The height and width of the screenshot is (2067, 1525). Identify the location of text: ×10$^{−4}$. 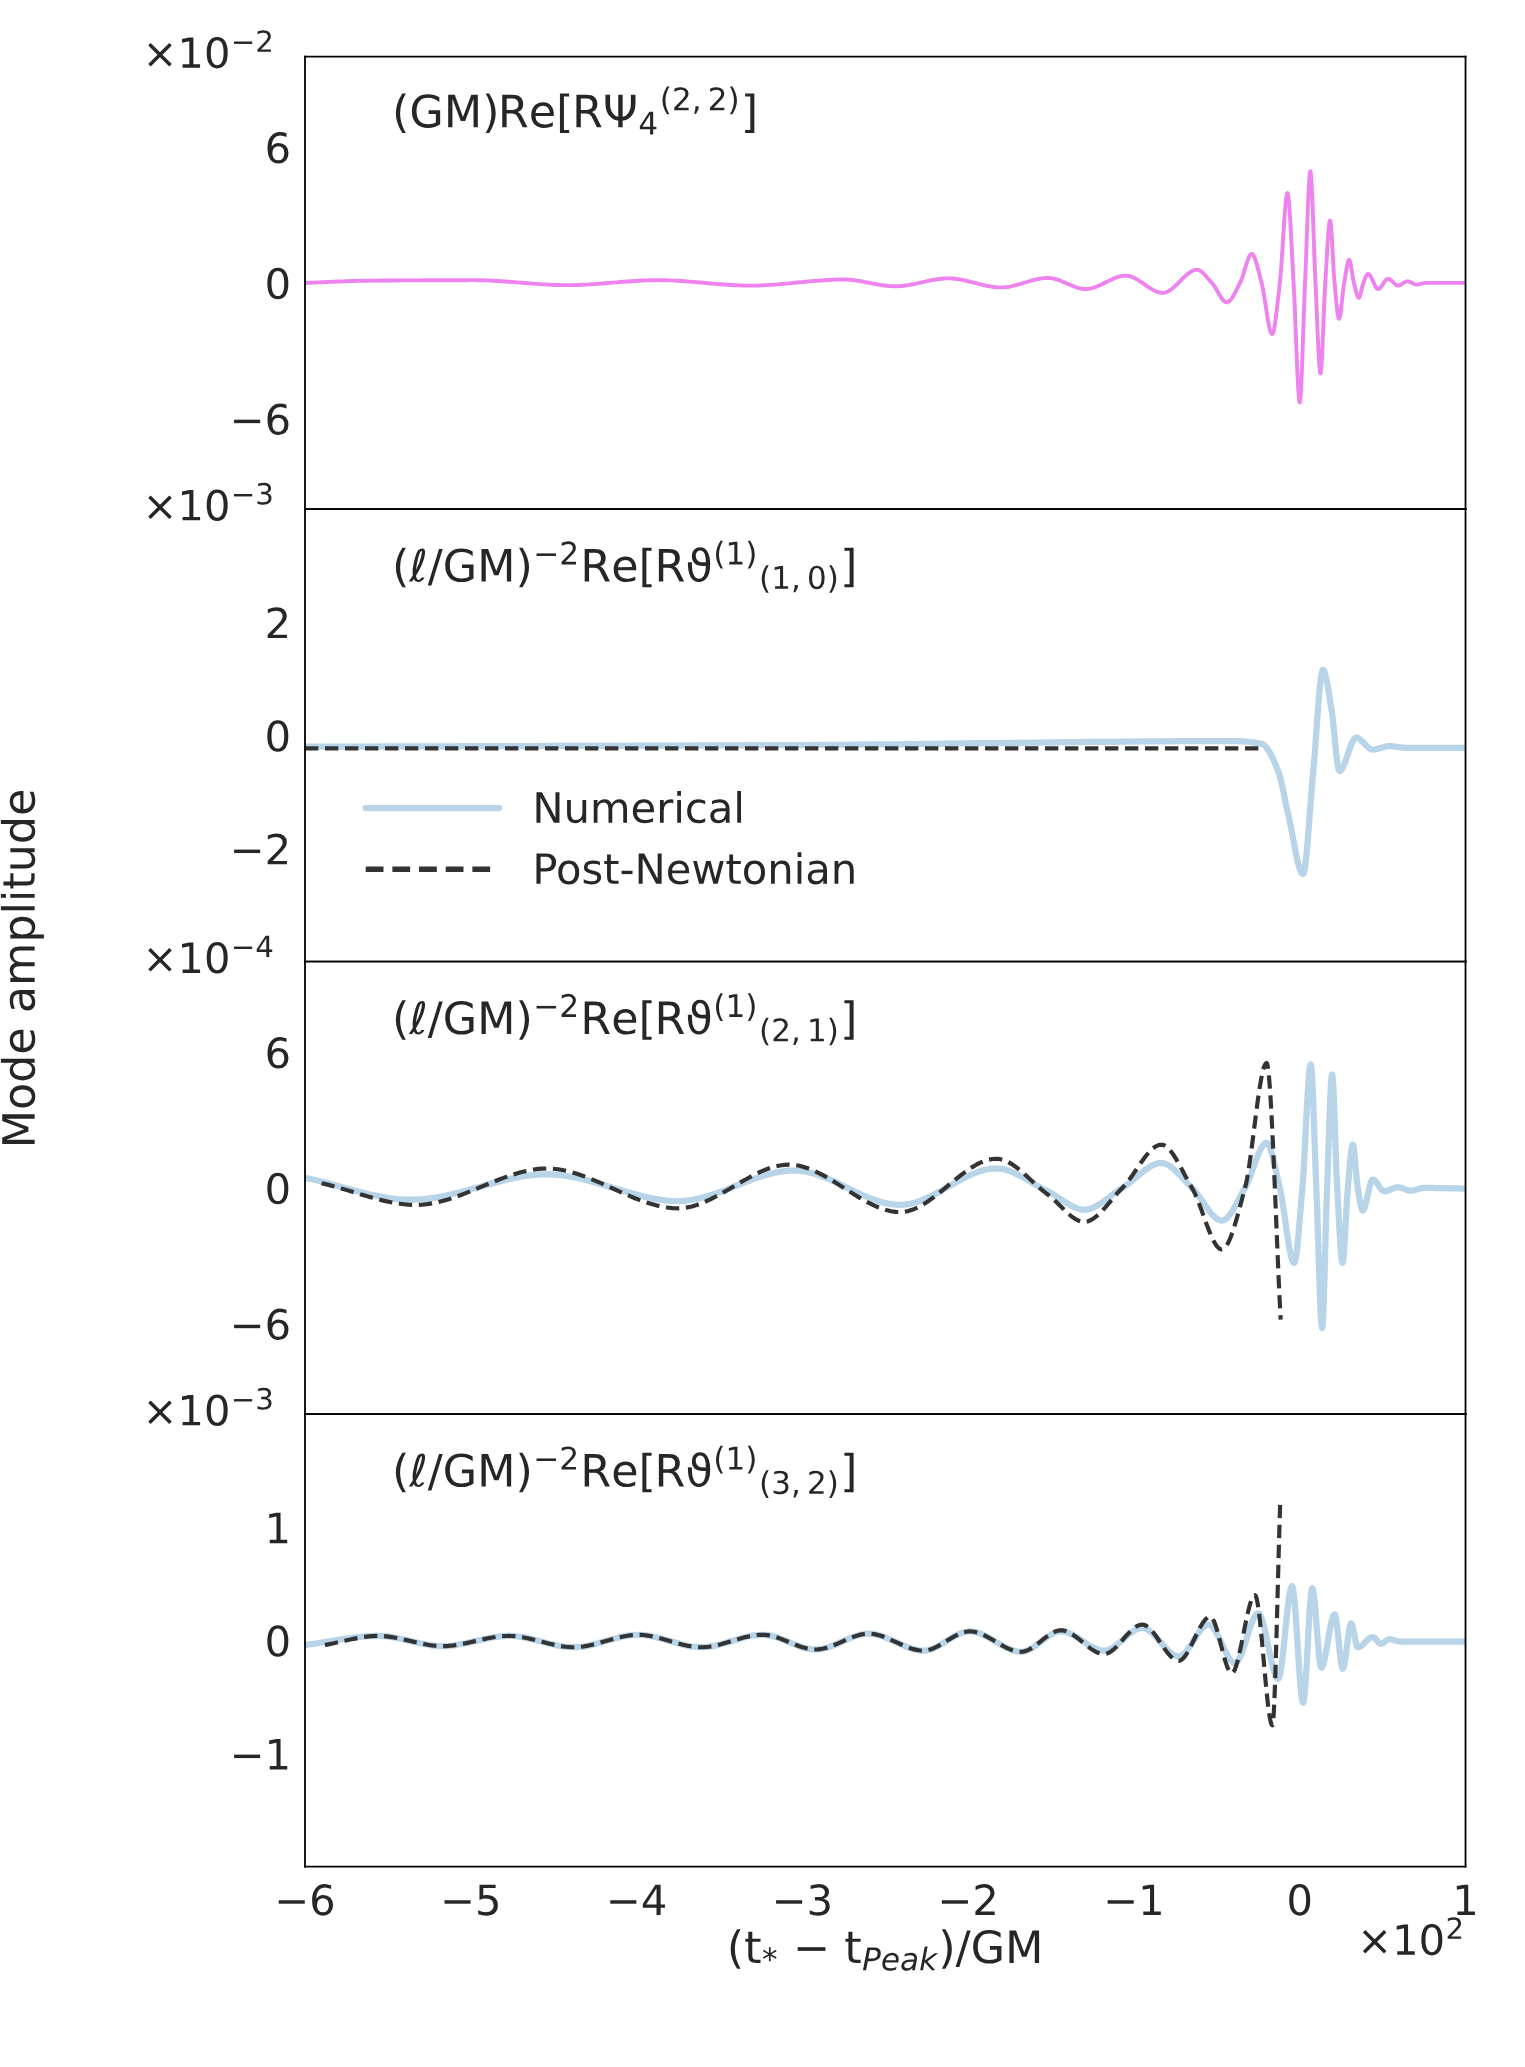
(210, 954).